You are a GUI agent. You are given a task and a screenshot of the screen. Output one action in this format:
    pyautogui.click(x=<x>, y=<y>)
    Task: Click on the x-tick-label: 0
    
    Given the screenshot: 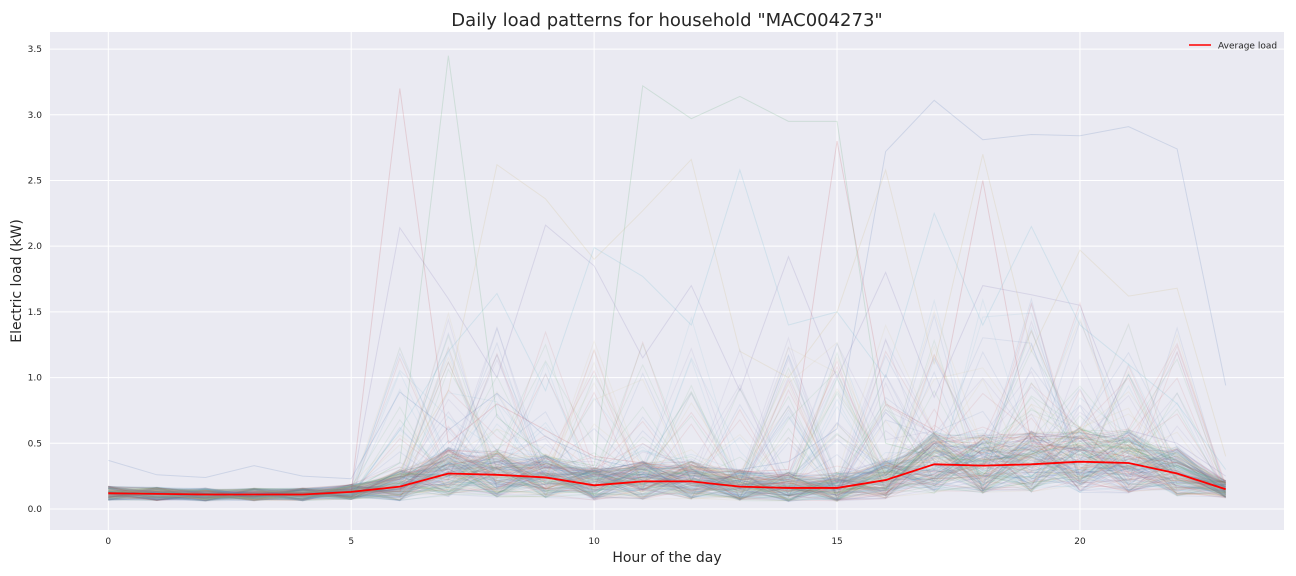 What is the action you would take?
    pyautogui.click(x=108, y=542)
    